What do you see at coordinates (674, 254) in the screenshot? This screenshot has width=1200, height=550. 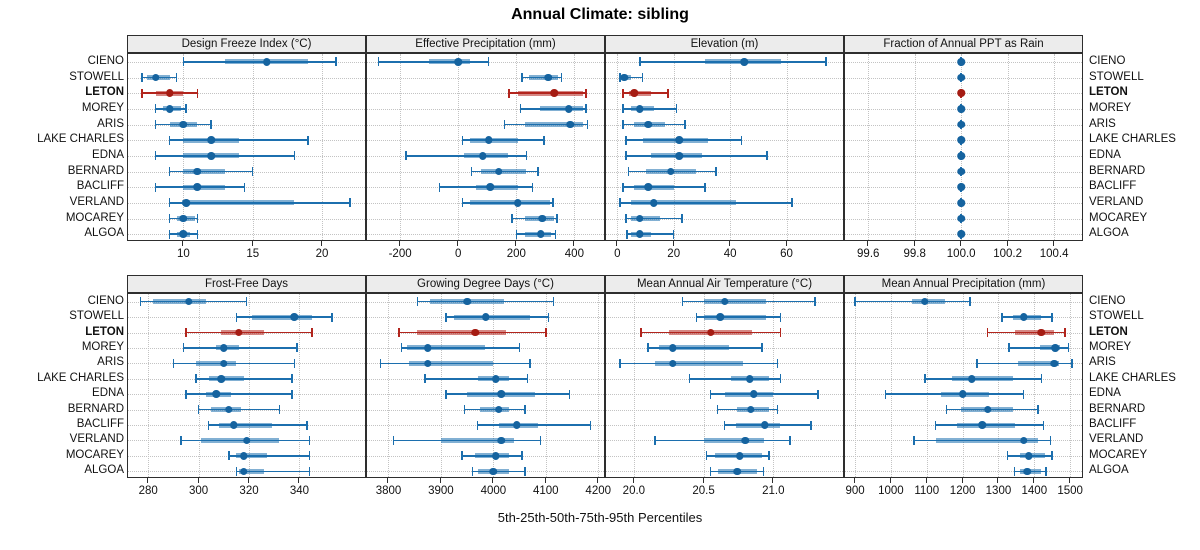 I see `axis-tick-label: 20` at bounding box center [674, 254].